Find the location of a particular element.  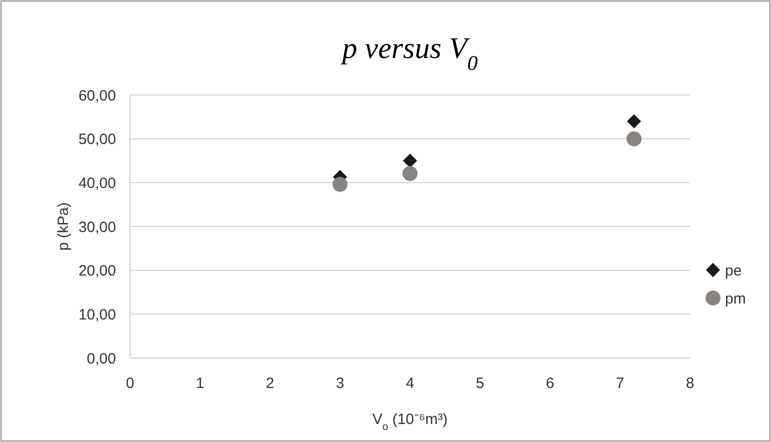

chart-title: p versus V$_{0}$ is located at coordinates (409, 53).